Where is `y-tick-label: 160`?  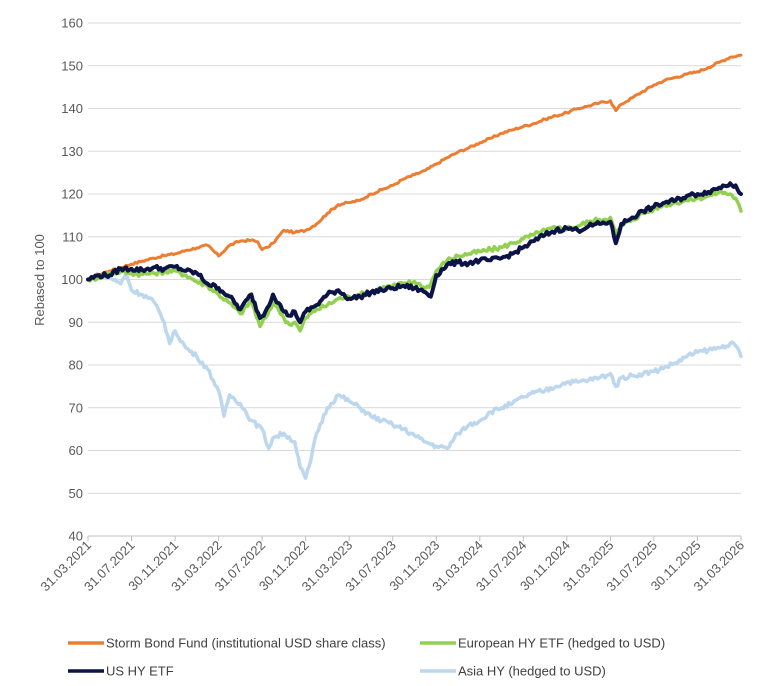 y-tick-label: 160 is located at coordinates (72, 23).